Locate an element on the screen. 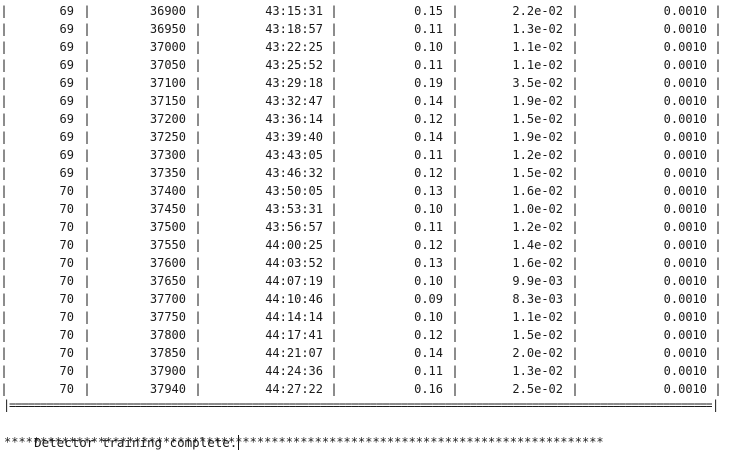 This screenshot has width=739, height=470. iteration-cell: 37050 is located at coordinates (167, 65).